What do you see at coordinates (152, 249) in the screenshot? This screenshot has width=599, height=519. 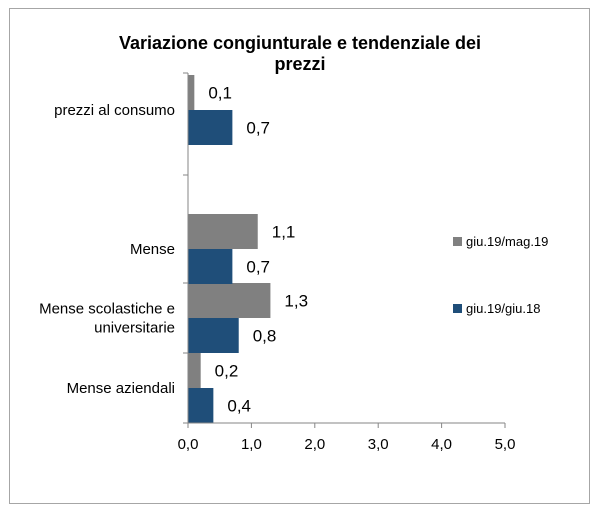 I see `category-label: Mense` at bounding box center [152, 249].